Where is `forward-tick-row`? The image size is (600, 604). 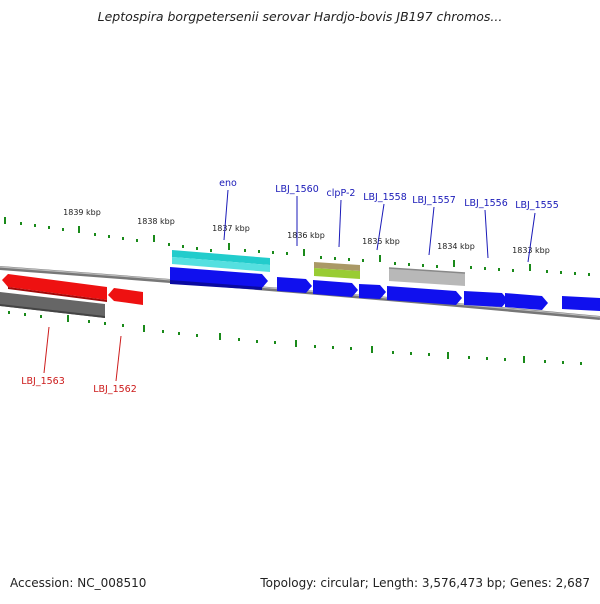 forward-tick-row is located at coordinates (297, 246).